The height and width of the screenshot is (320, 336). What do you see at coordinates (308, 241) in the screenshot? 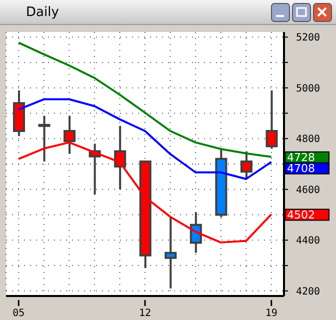
I see `y-tick-label: 4400` at bounding box center [308, 241].